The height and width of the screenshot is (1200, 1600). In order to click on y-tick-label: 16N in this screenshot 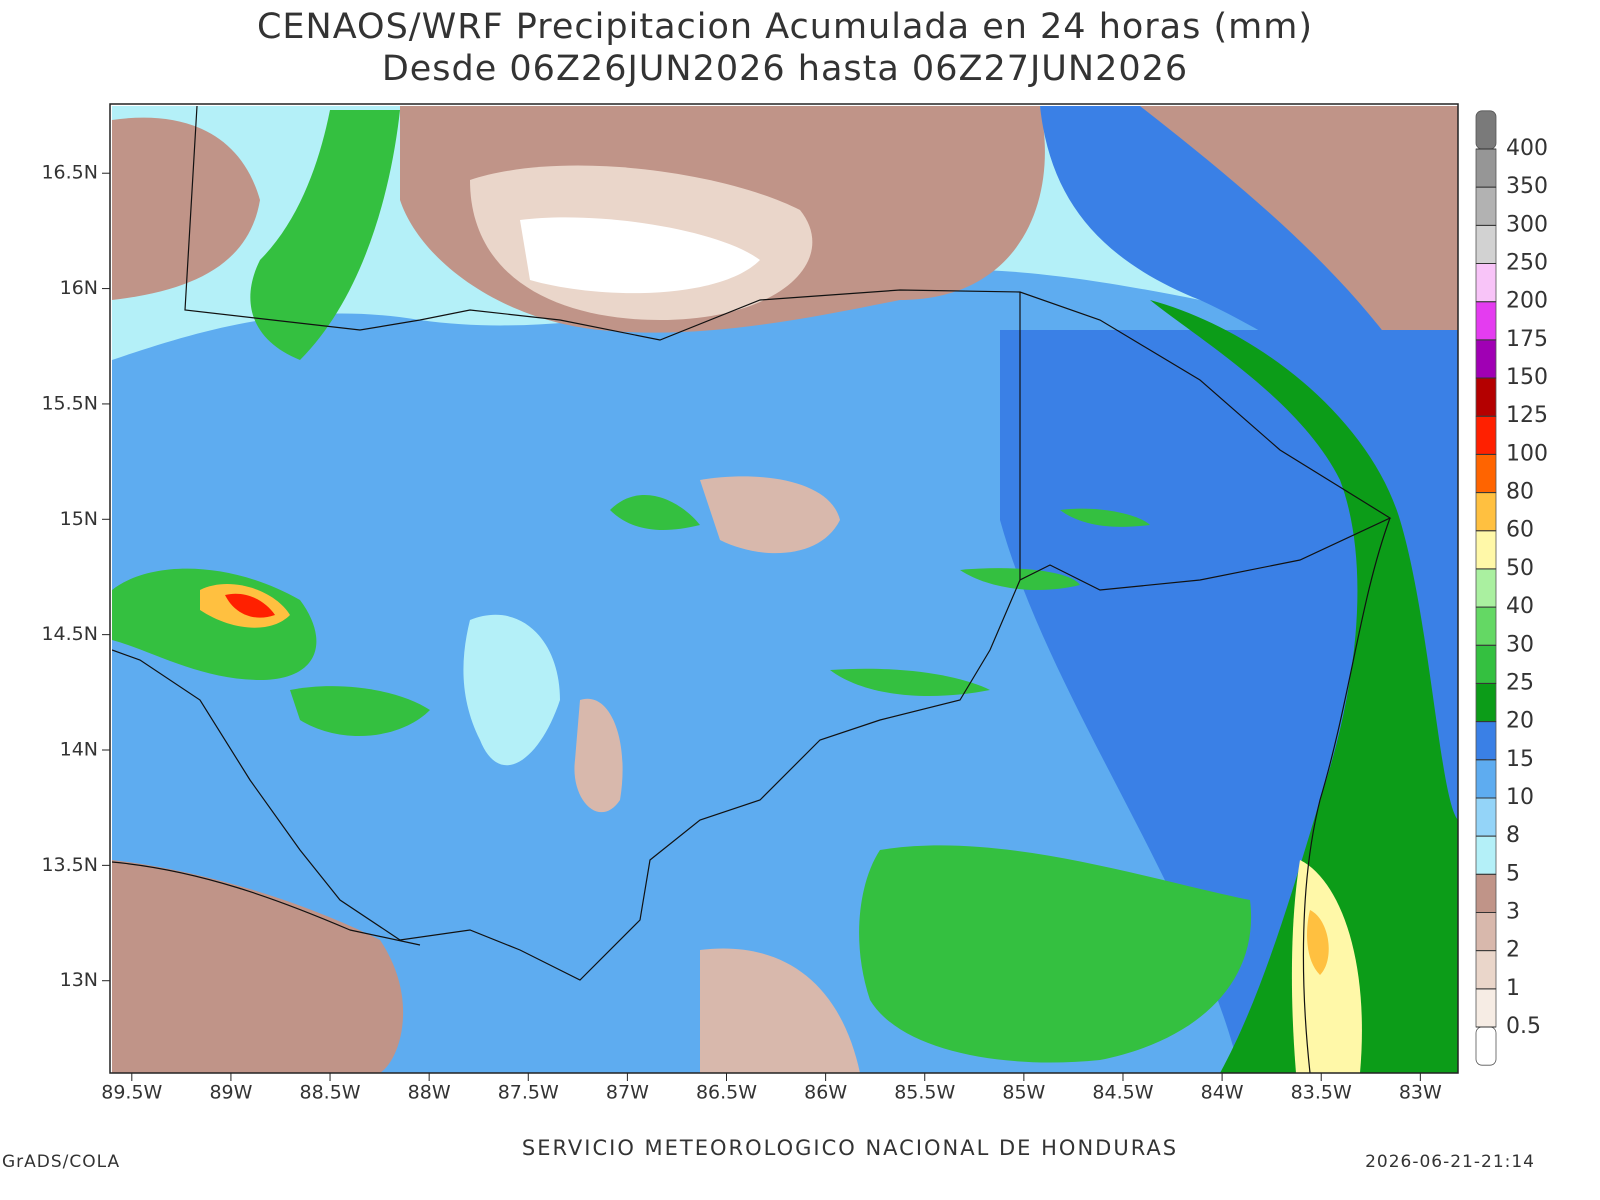, I will do `click(79, 288)`.